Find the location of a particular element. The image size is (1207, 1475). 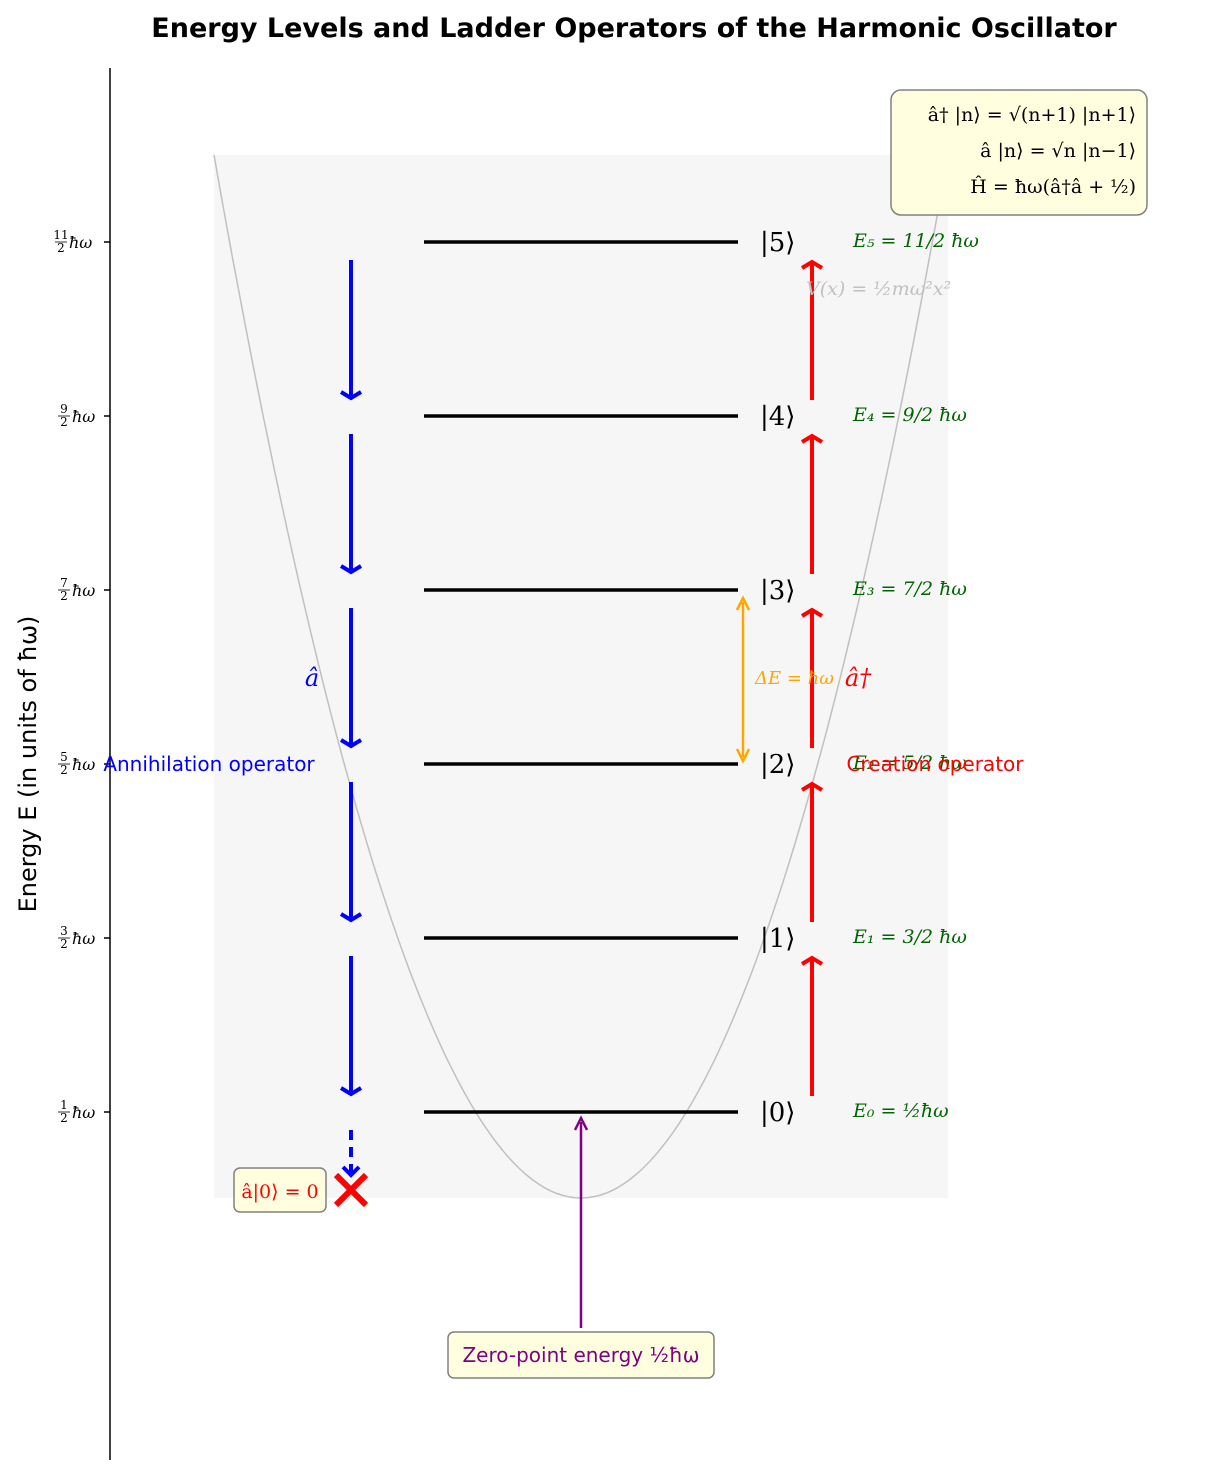

level-energy-label: E₅ = 11/2 ħω is located at coordinates (915, 241).